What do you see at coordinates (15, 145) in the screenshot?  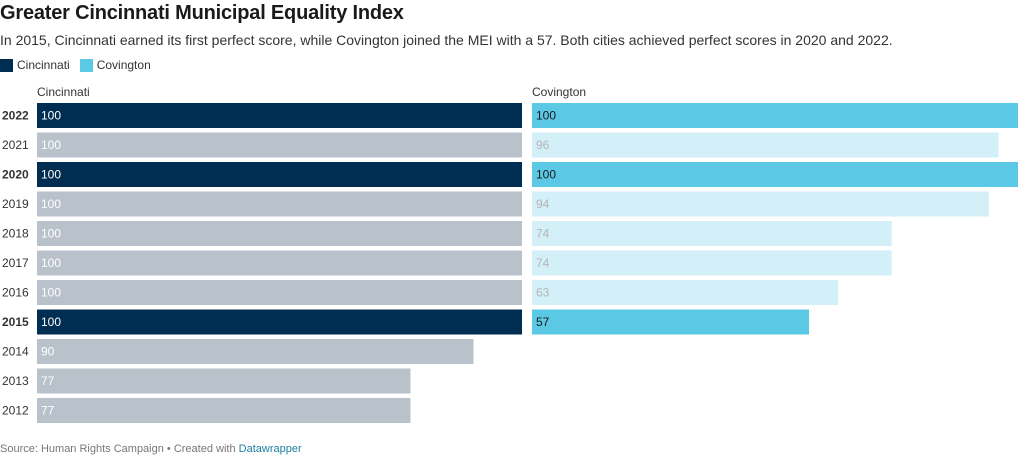 I see `year-label-2021: 2021` at bounding box center [15, 145].